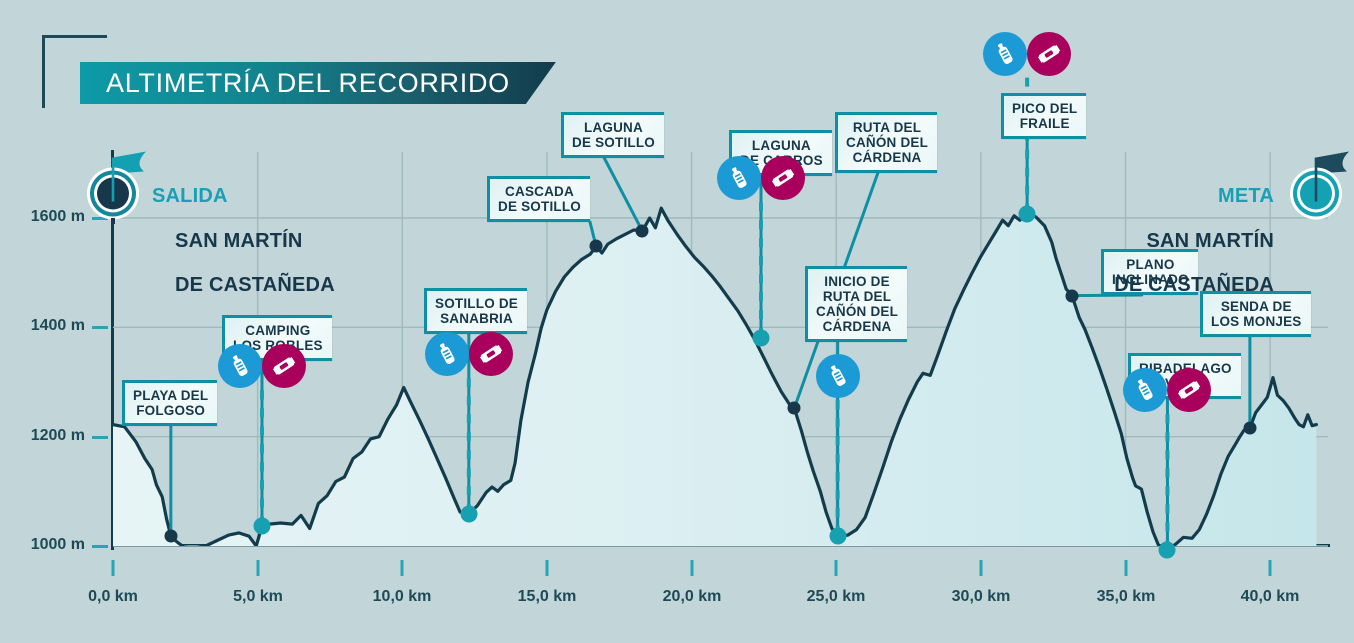 This screenshot has height=643, width=1354. What do you see at coordinates (74, 71) in the screenshot?
I see `corner-bracket-decoration` at bounding box center [74, 71].